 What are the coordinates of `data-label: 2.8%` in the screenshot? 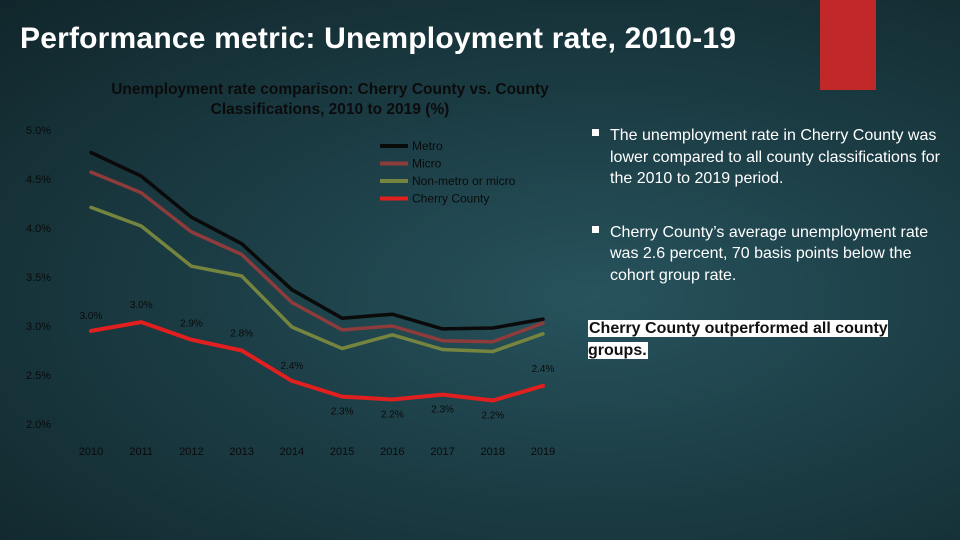 It's located at (241, 334).